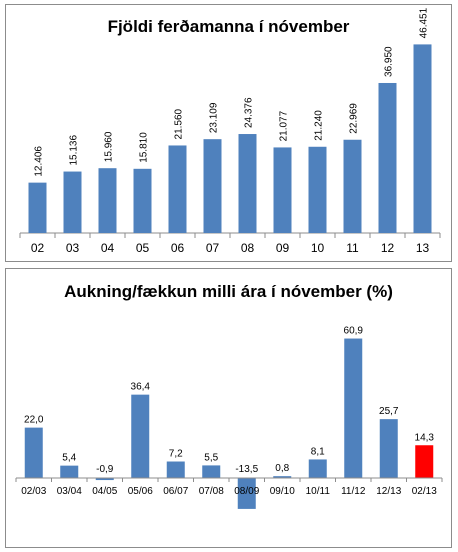 The height and width of the screenshot is (552, 458). Describe the element at coordinates (248, 248) in the screenshot. I see `x-tick-label: 08` at that location.